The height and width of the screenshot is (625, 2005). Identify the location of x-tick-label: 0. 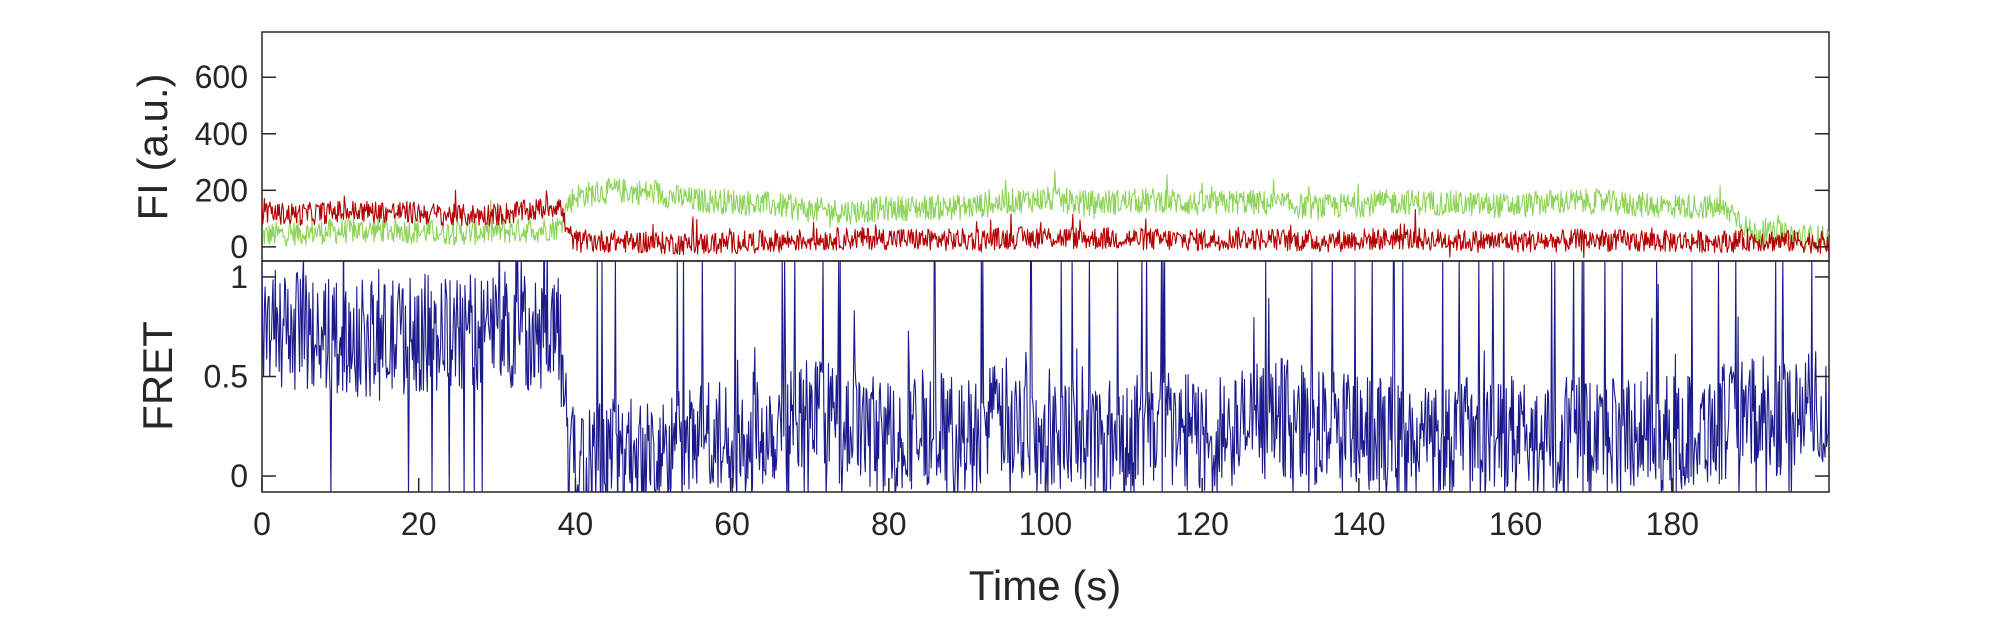
(262, 524).